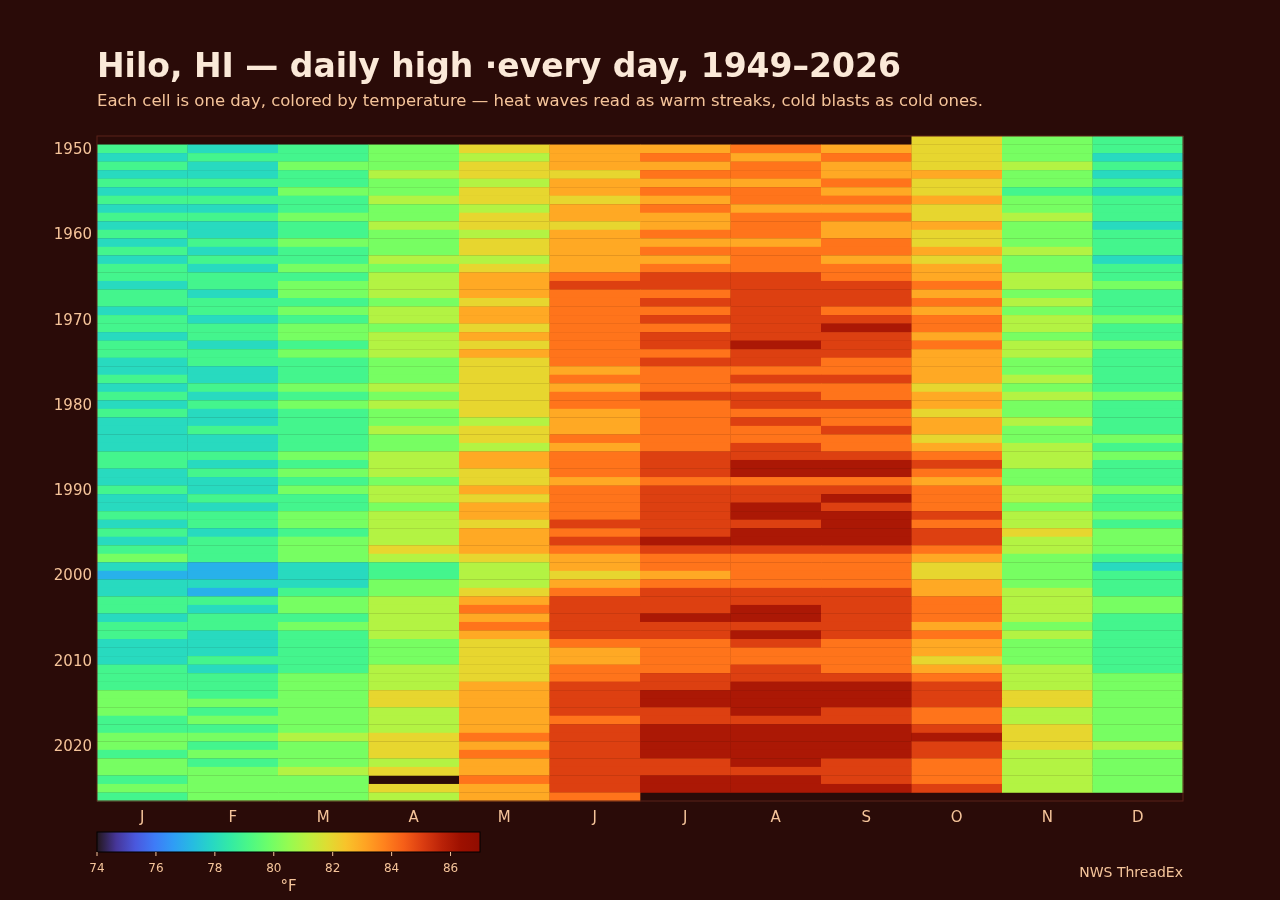  Describe the element at coordinates (1137, 817) in the screenshot. I see `x-tick-label: D` at that location.